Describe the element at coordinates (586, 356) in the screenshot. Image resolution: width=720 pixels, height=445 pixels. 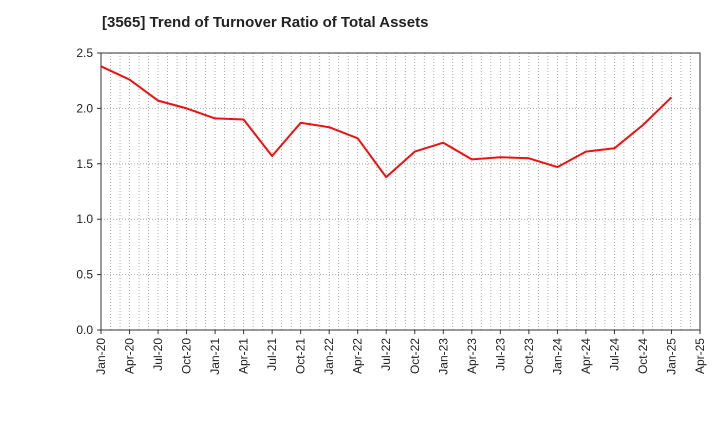
I see `x-tick-label: Apr-24` at that location.